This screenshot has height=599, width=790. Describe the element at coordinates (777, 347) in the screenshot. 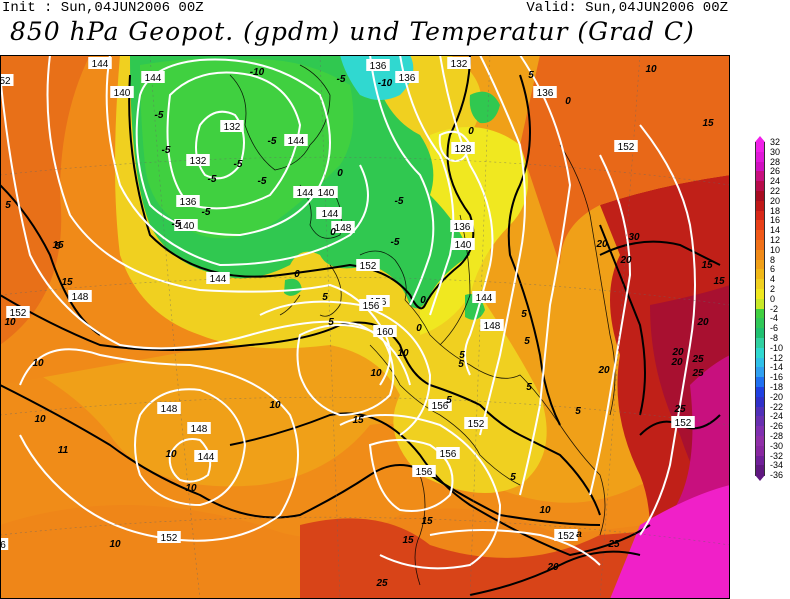

I see `colorbar-label: -10` at that location.